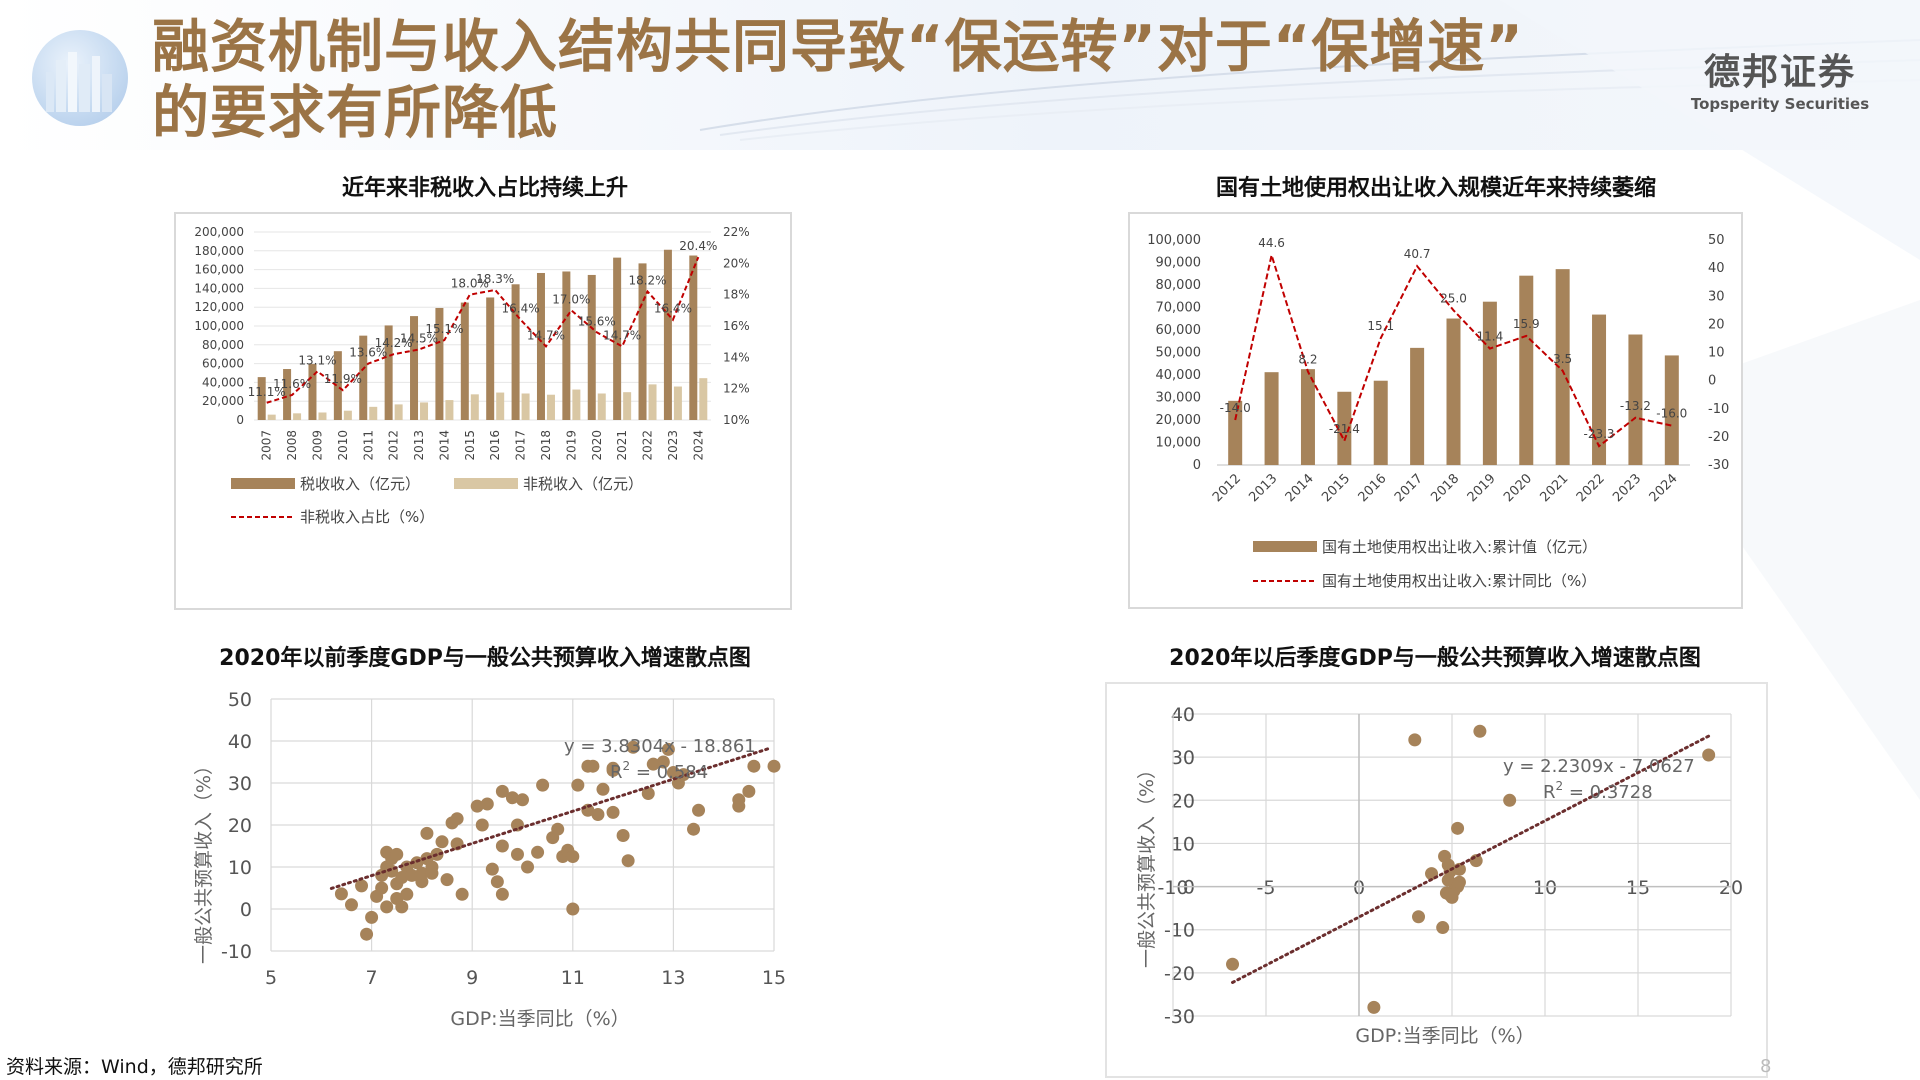  Describe the element at coordinates (673, 978) in the screenshot. I see `x-tick-label: 13` at that location.